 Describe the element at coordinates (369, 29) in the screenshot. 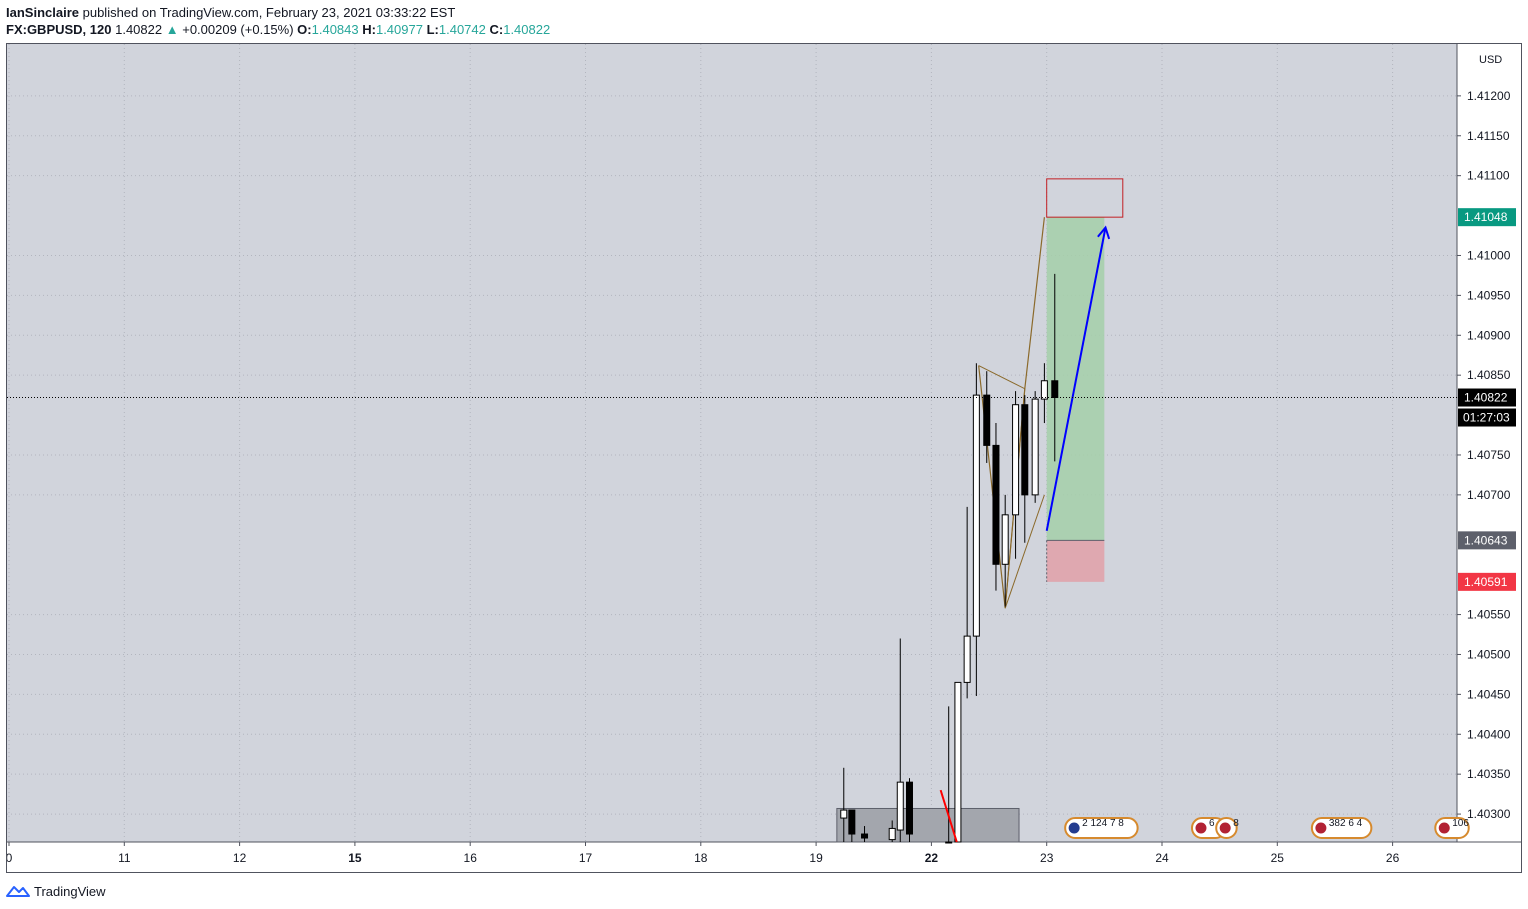

I see `high-label: H:` at that location.